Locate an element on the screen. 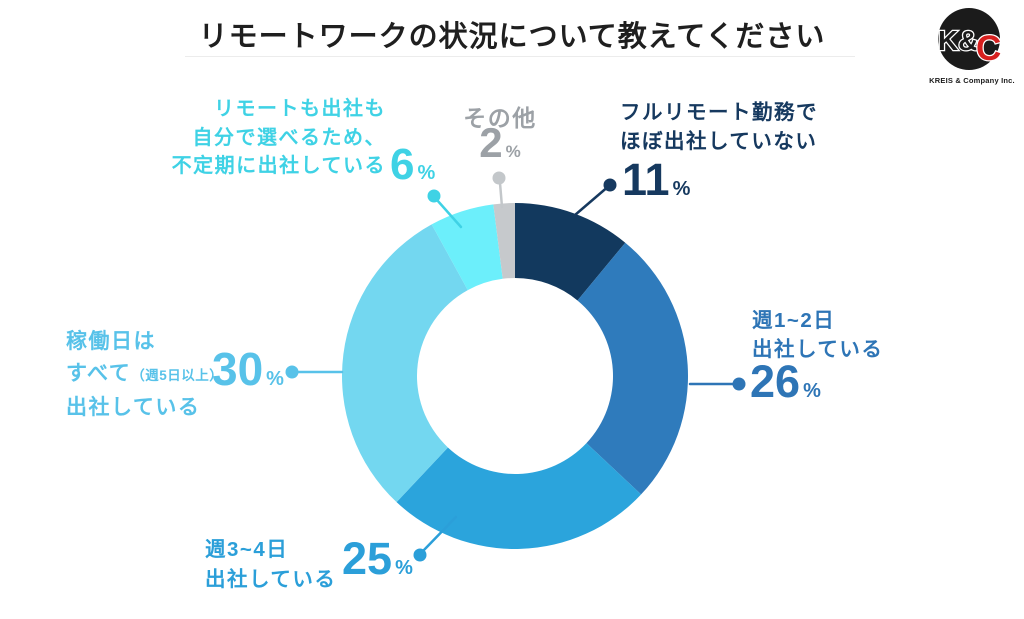  value-all-days: 30% is located at coordinates (248, 369).